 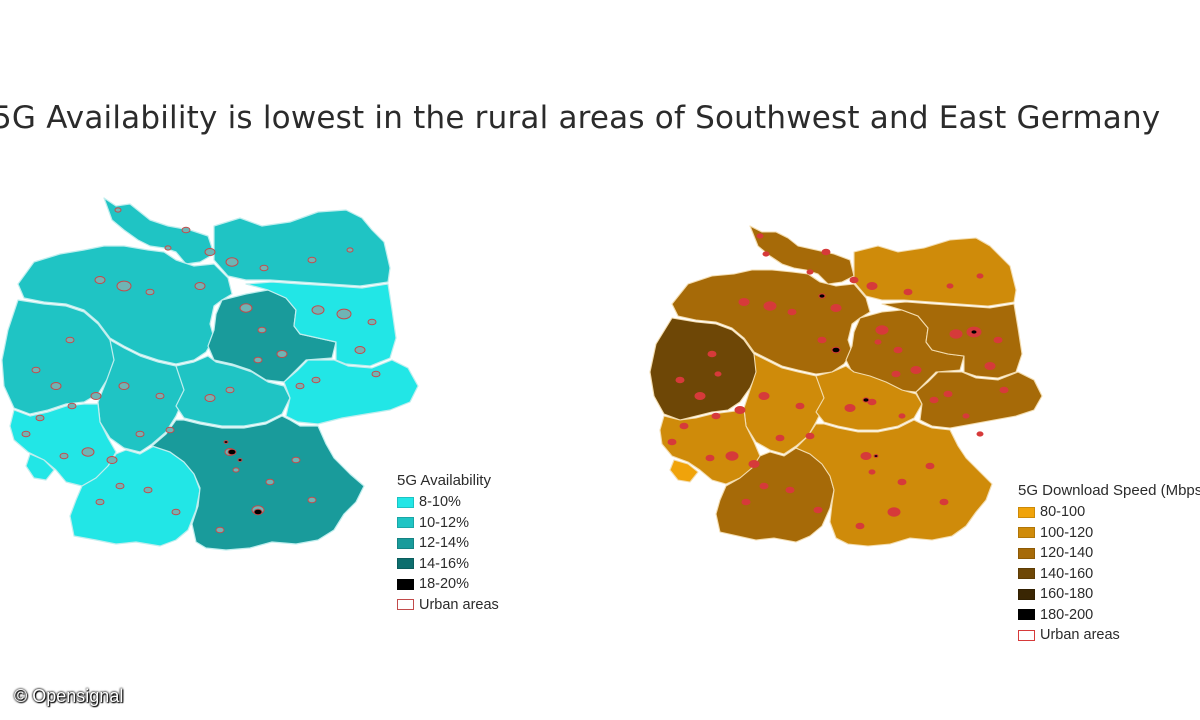 I want to click on legend-label: 160-180, so click(x=1067, y=594).